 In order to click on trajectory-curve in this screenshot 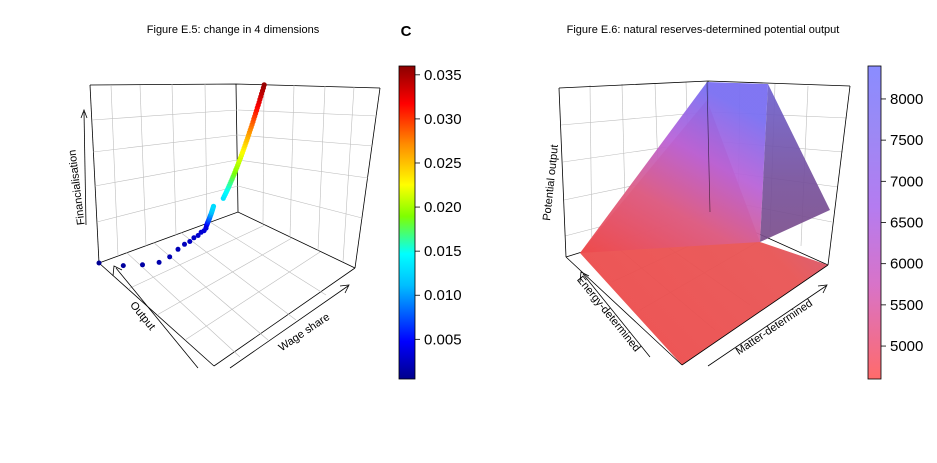, I will do `click(235, 156)`.